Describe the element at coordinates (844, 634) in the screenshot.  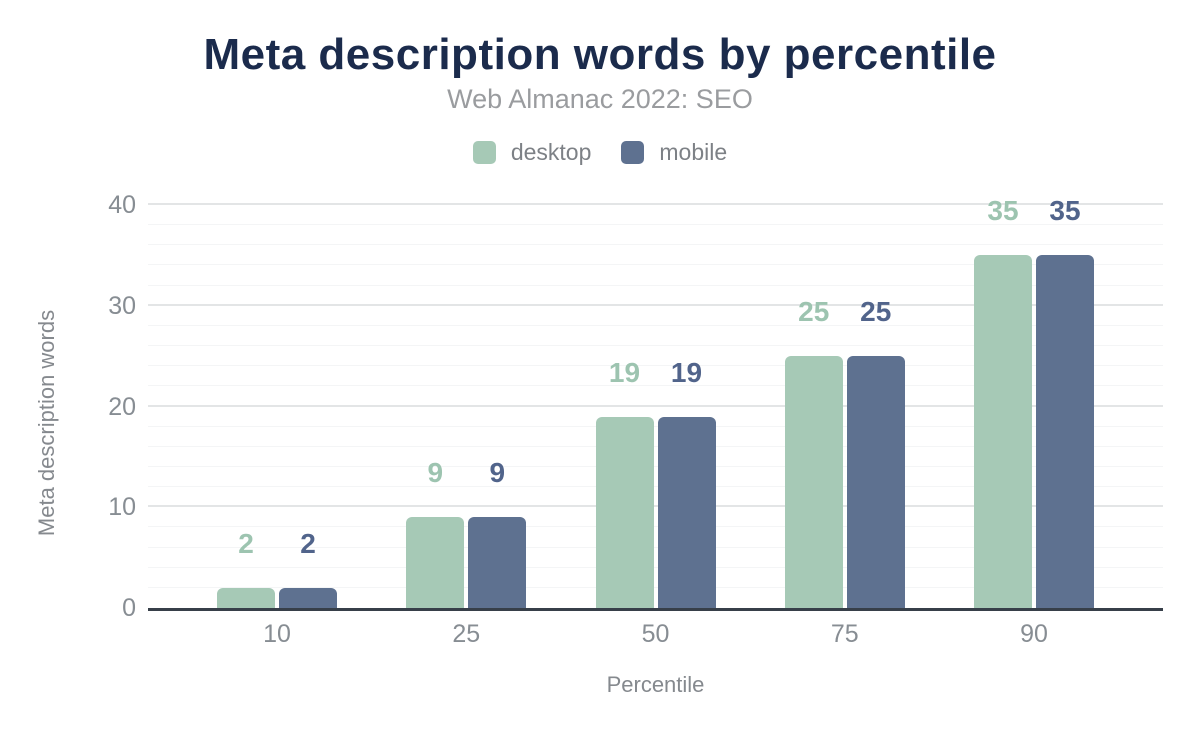
I see `x-axis-tick-label-75: 75` at that location.